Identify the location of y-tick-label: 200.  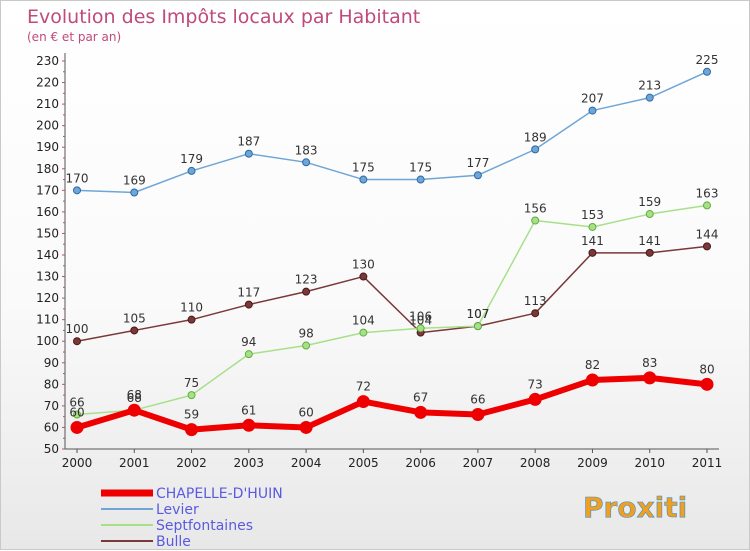
(47, 126).